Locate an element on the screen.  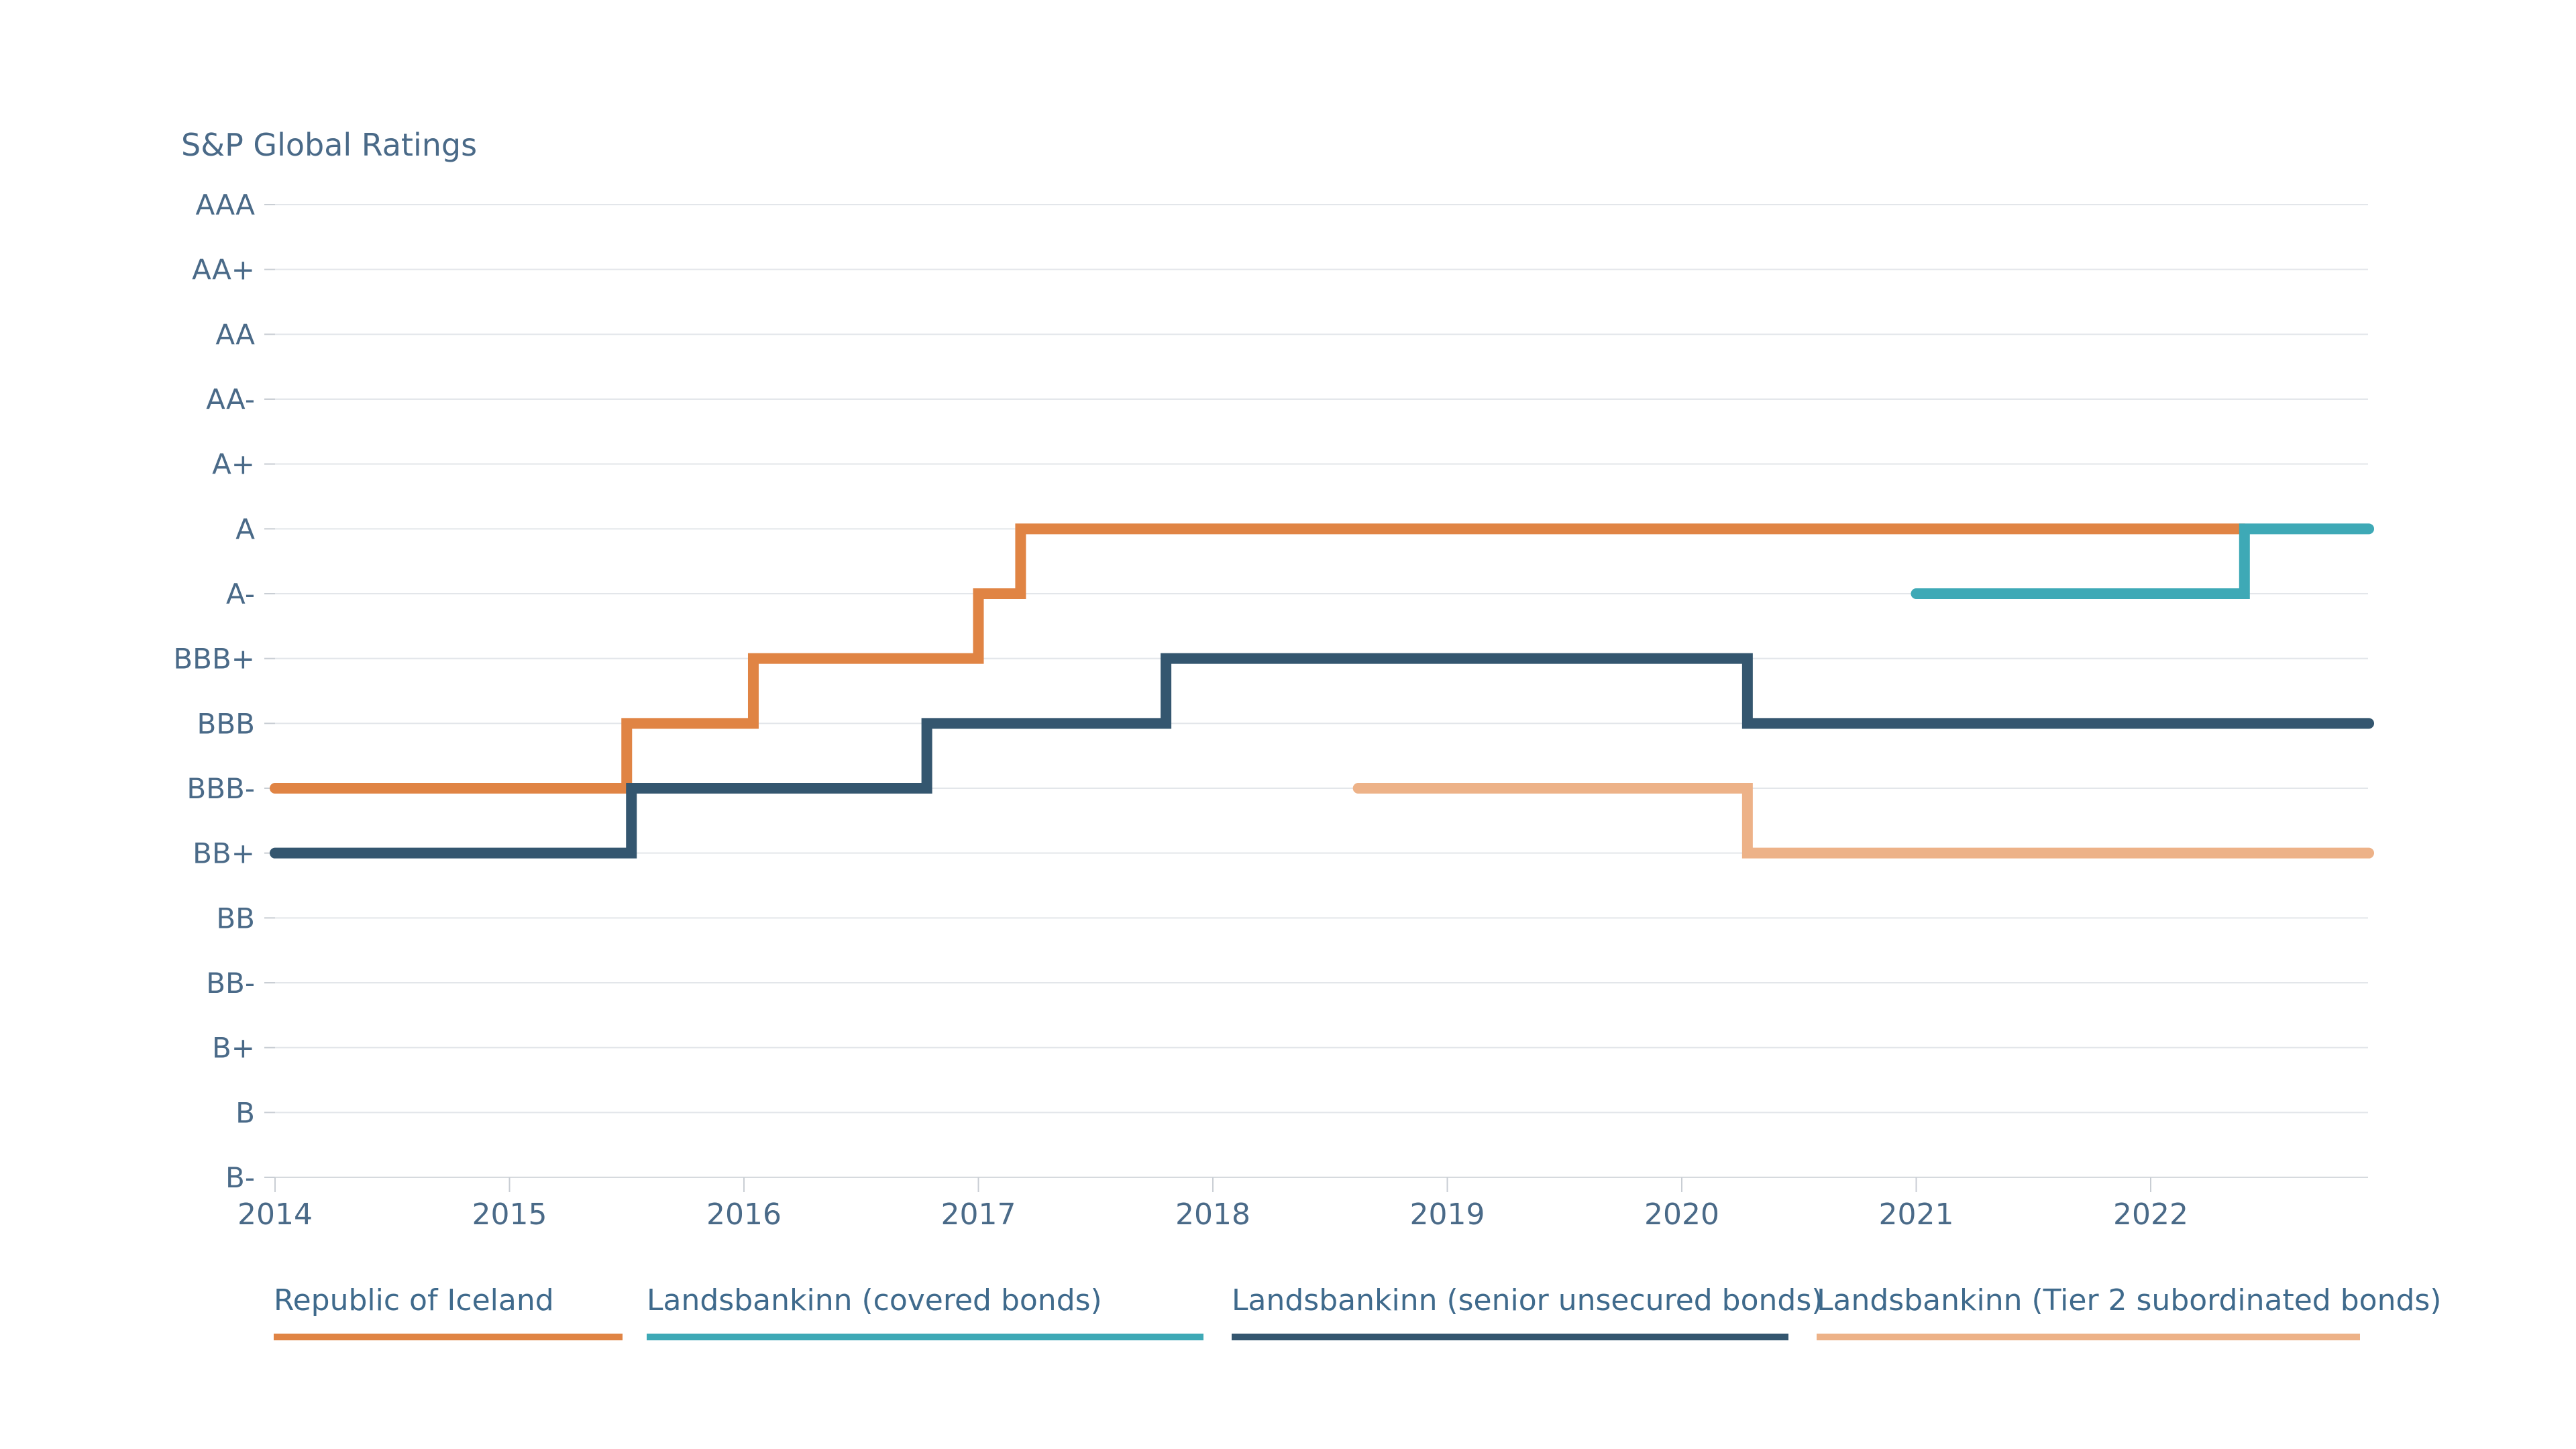
y-tick-label: B is located at coordinates (245, 1112).